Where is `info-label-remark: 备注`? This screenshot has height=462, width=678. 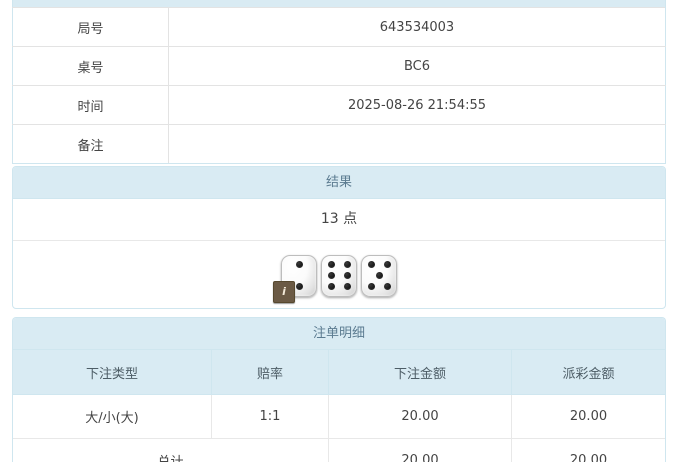 info-label-remark: 备注 is located at coordinates (90, 144).